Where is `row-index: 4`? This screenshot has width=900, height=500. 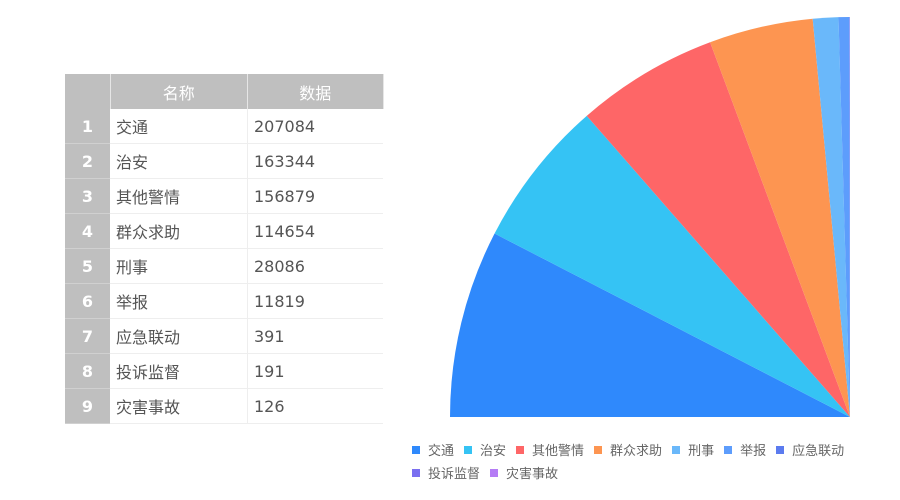
row-index: 4 is located at coordinates (87, 231).